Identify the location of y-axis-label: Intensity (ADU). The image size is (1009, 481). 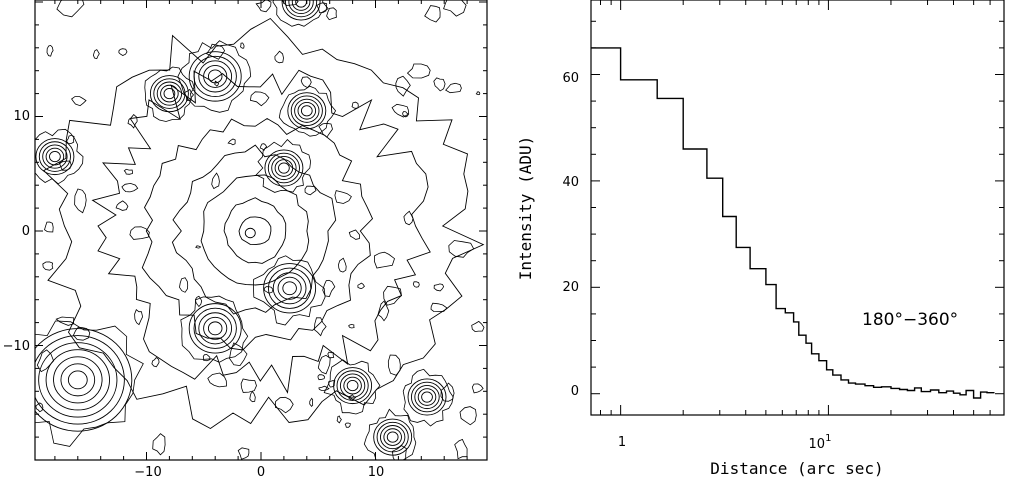
(525, 208).